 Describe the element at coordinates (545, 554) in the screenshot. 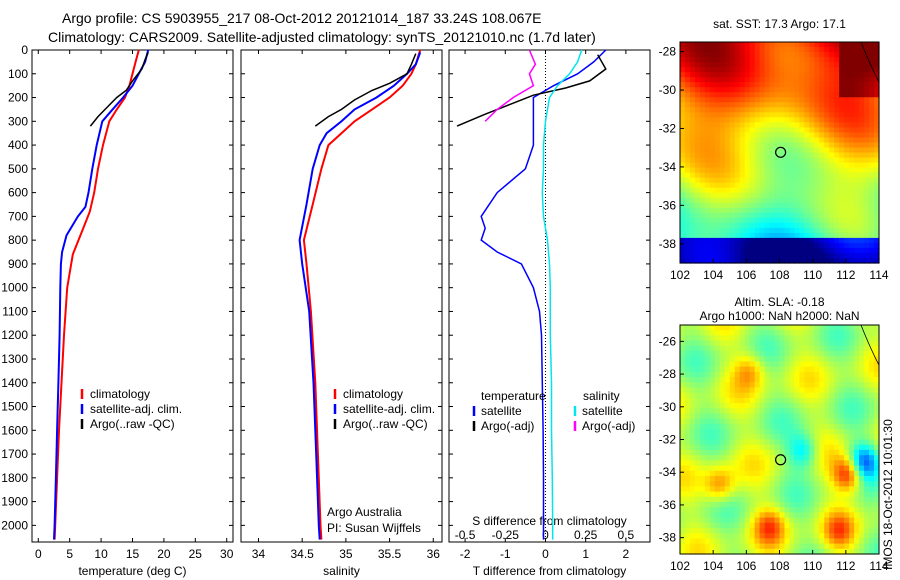

I see `x-tick-label: 0` at that location.